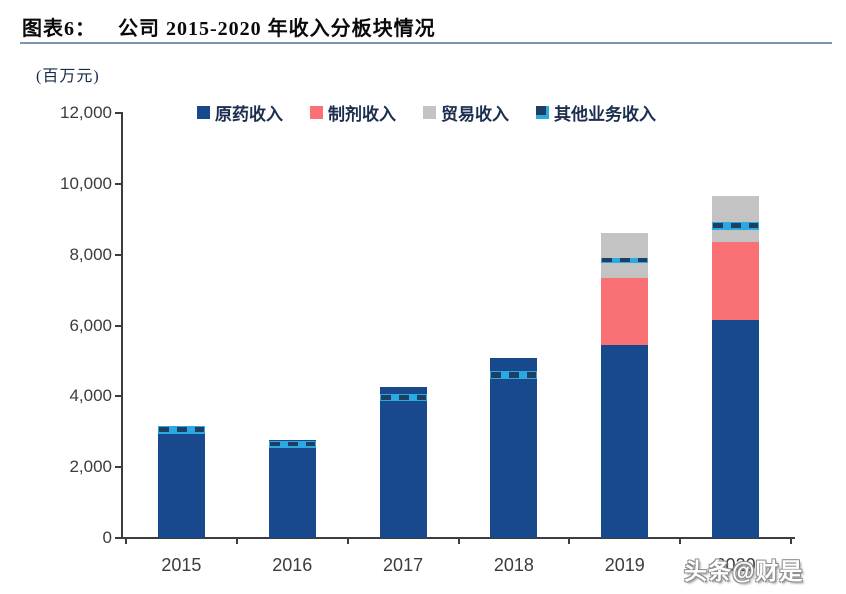  I want to click on bar-2017-其他业务收入, so click(403, 397).